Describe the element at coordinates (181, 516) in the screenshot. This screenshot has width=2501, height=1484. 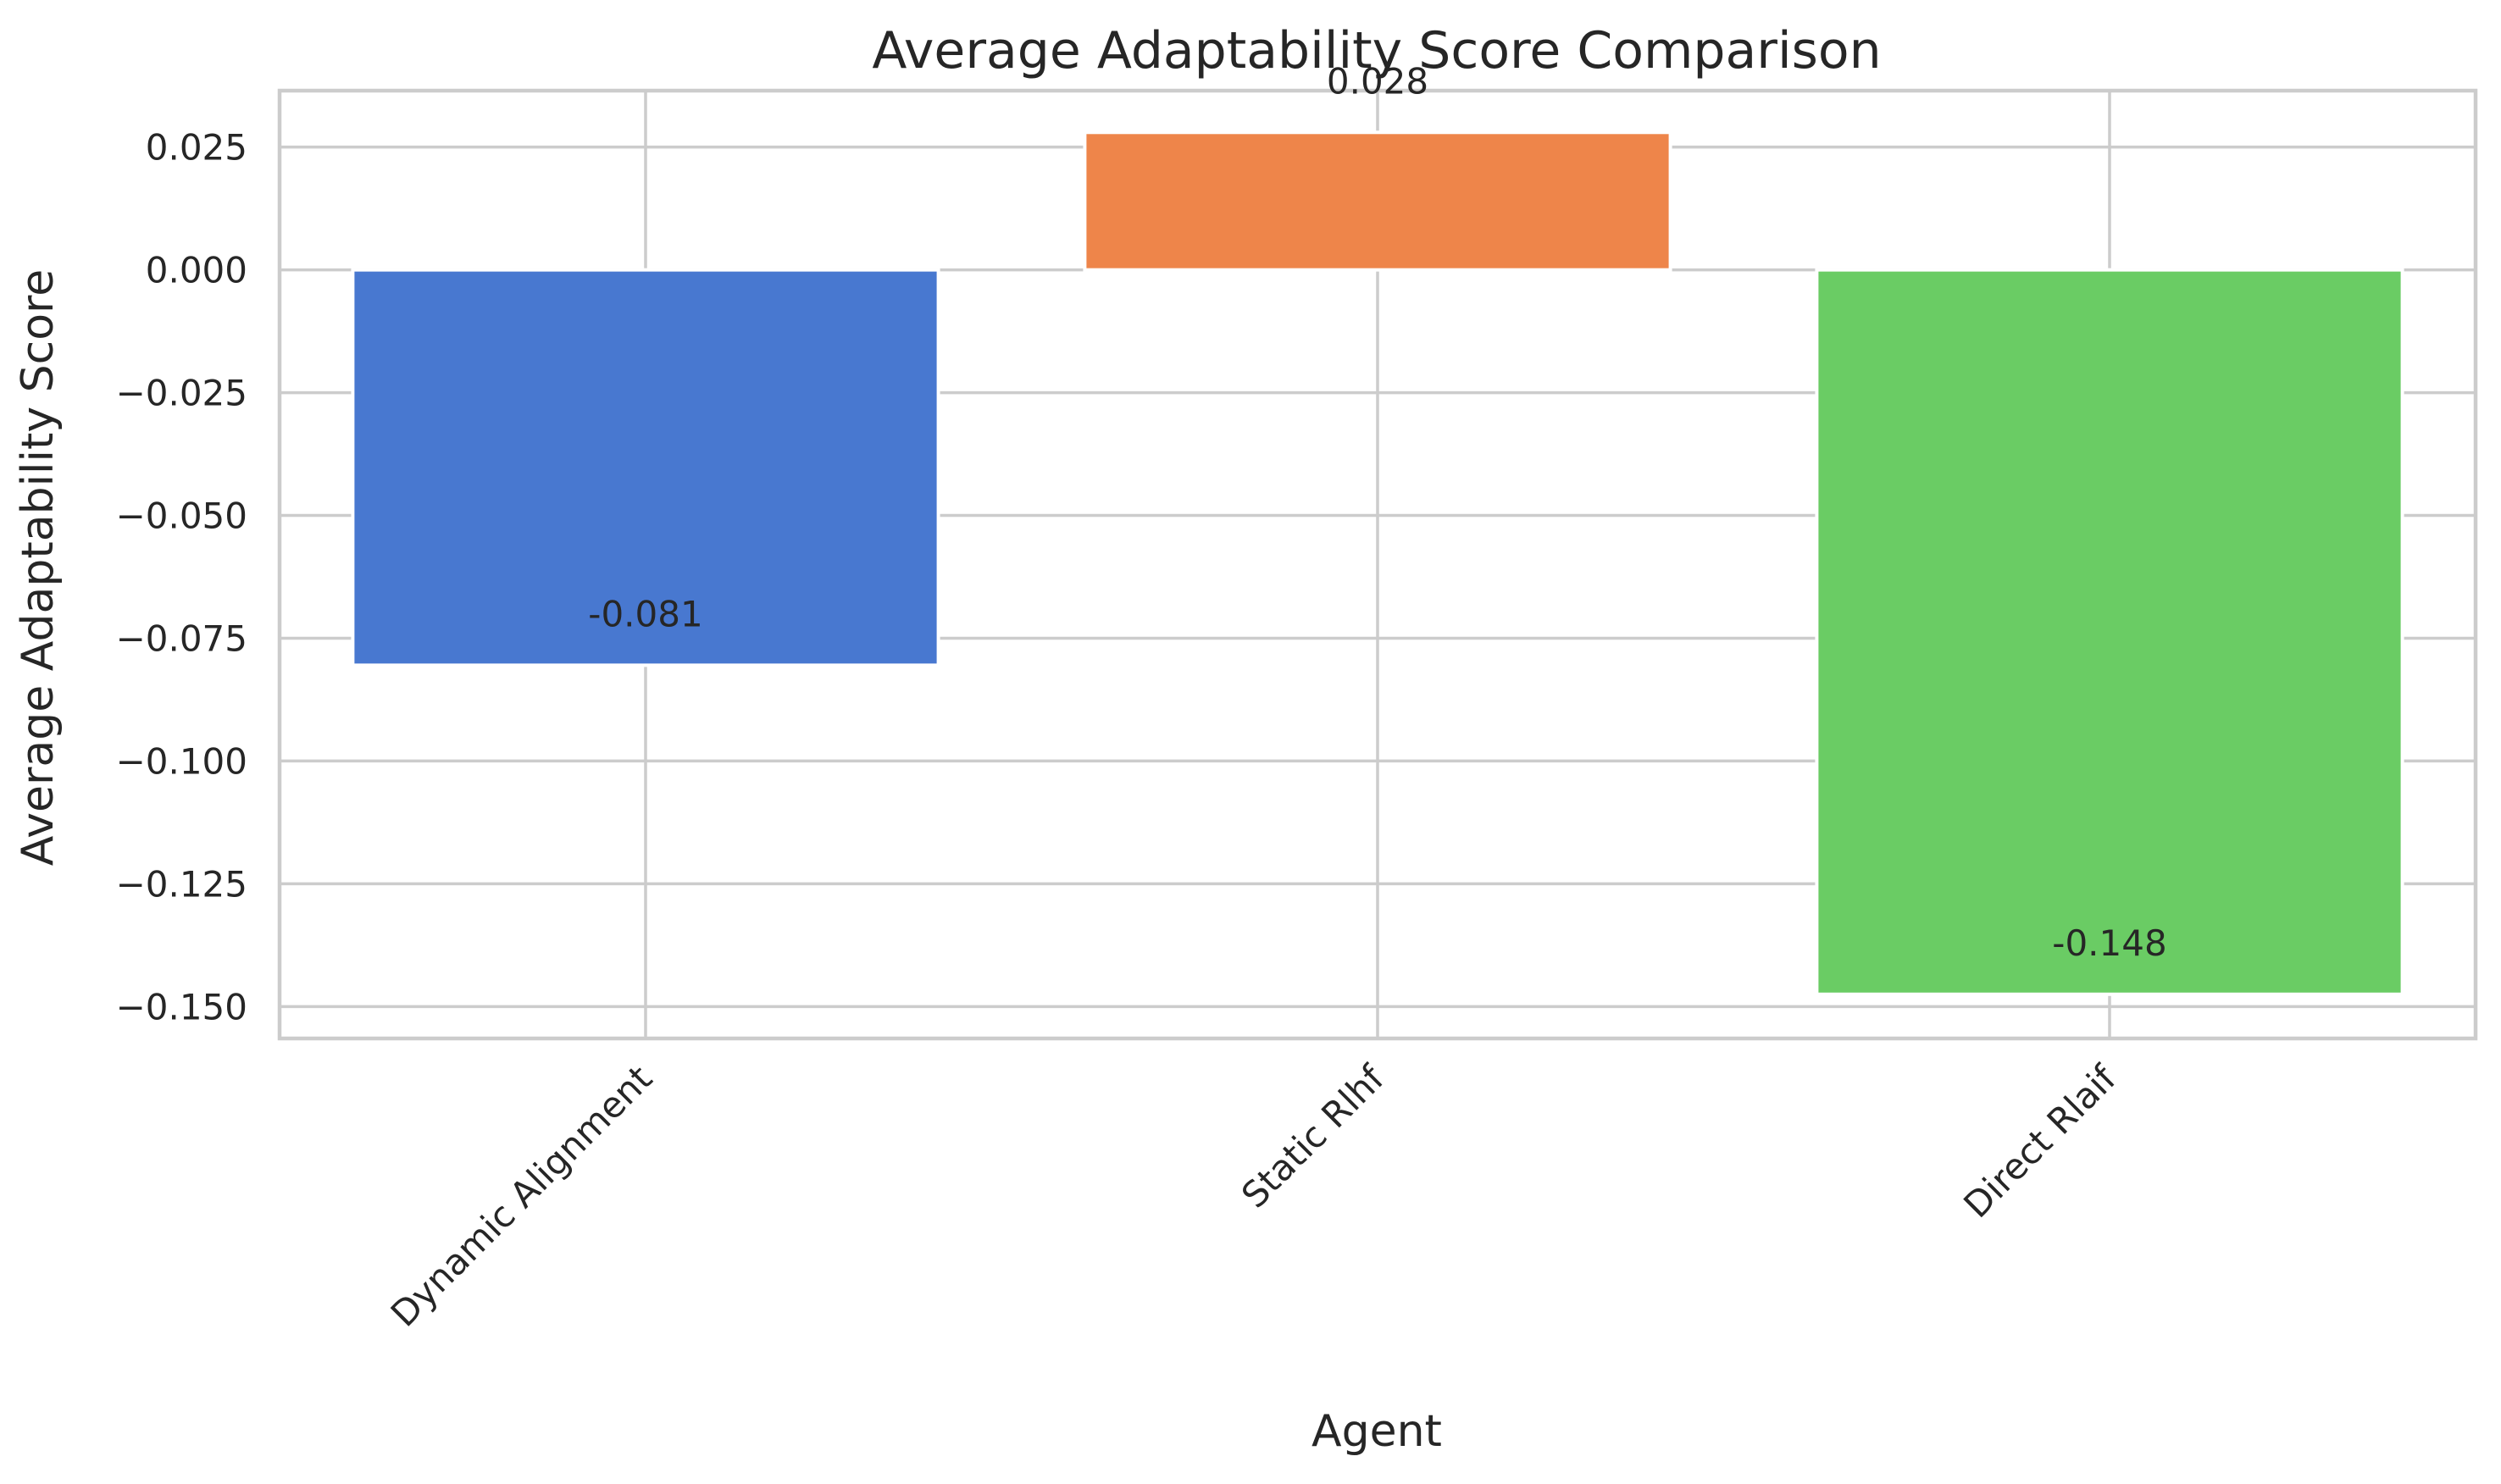
I see `y-tick-label: −0.050` at that location.